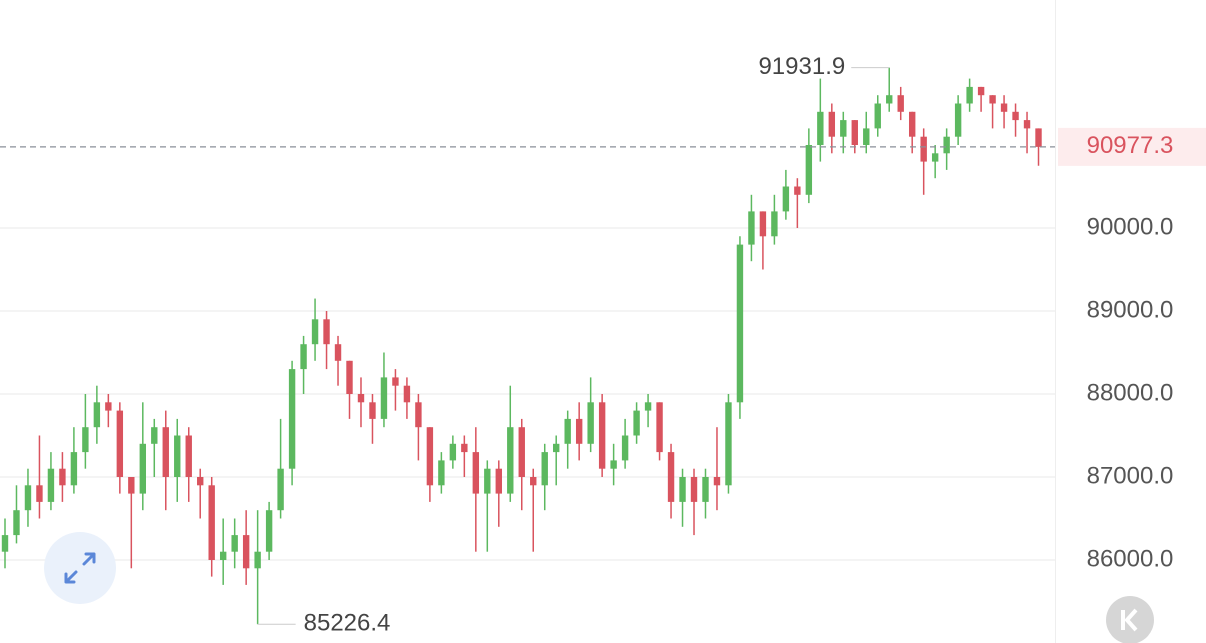 The width and height of the screenshot is (1206, 643). What do you see at coordinates (1130, 392) in the screenshot?
I see `y-tick-label: 88000.0` at bounding box center [1130, 392].